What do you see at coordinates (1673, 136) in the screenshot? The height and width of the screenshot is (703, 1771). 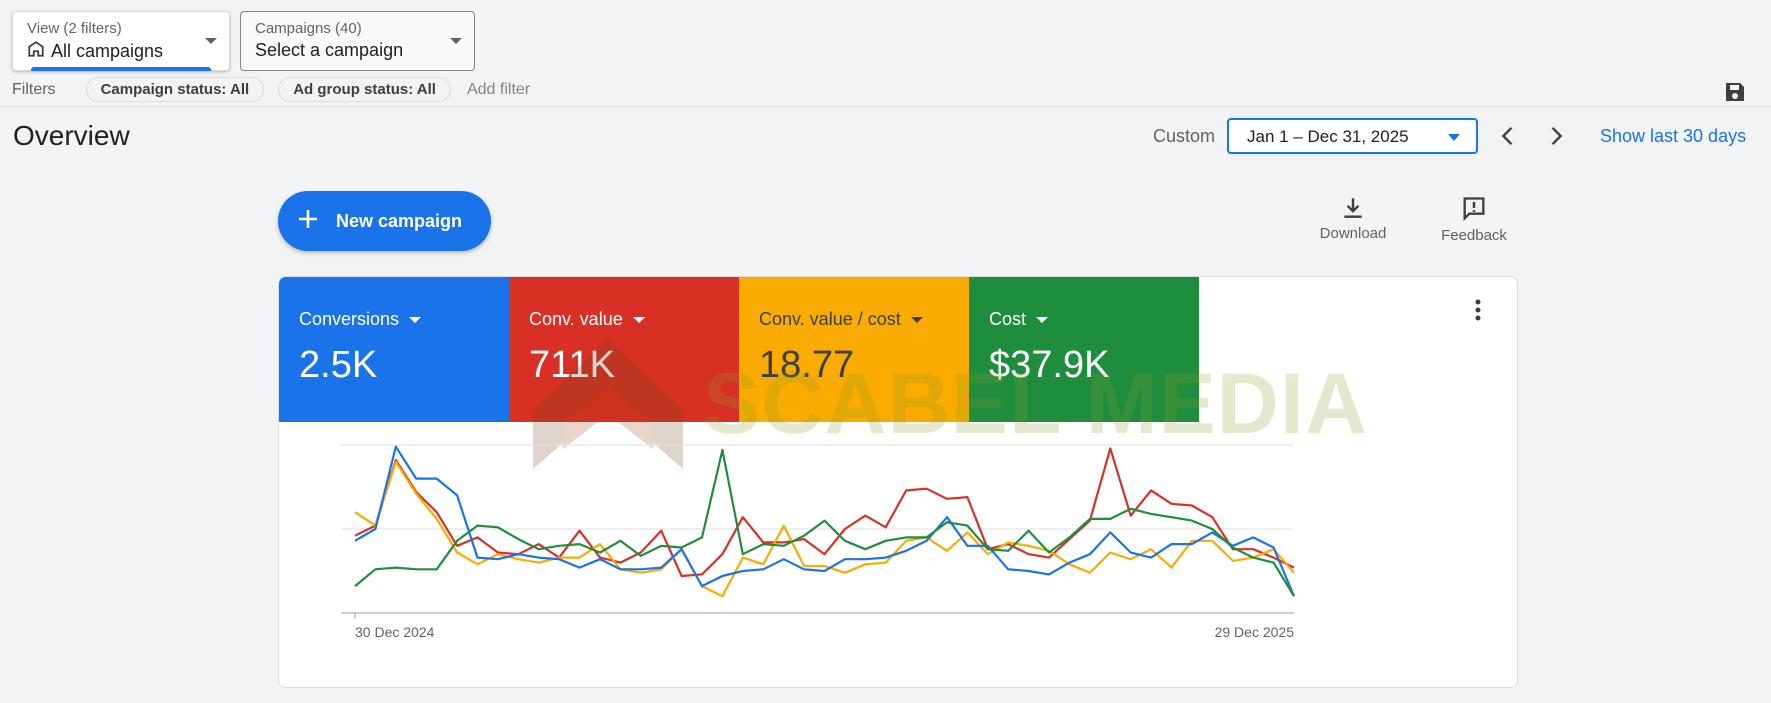 I see `show-last-30-days-link: Show last 30 days` at bounding box center [1673, 136].